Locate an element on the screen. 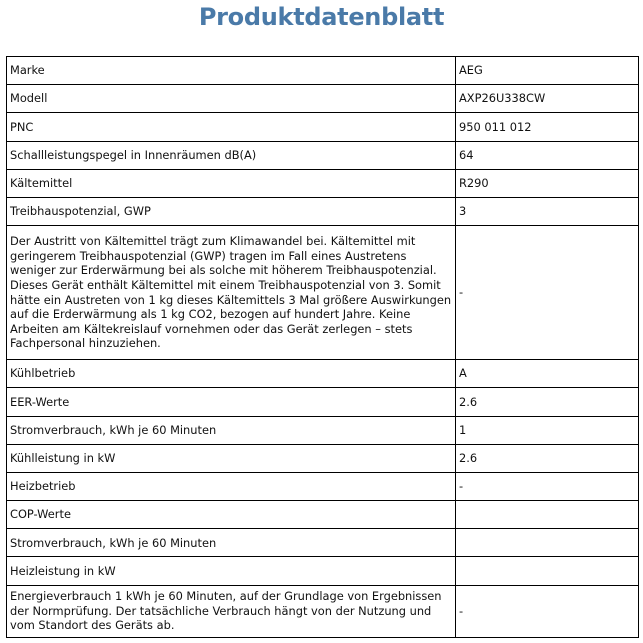 The image size is (643, 643). table-row: Modell AXP26U338CW is located at coordinates (322, 99).